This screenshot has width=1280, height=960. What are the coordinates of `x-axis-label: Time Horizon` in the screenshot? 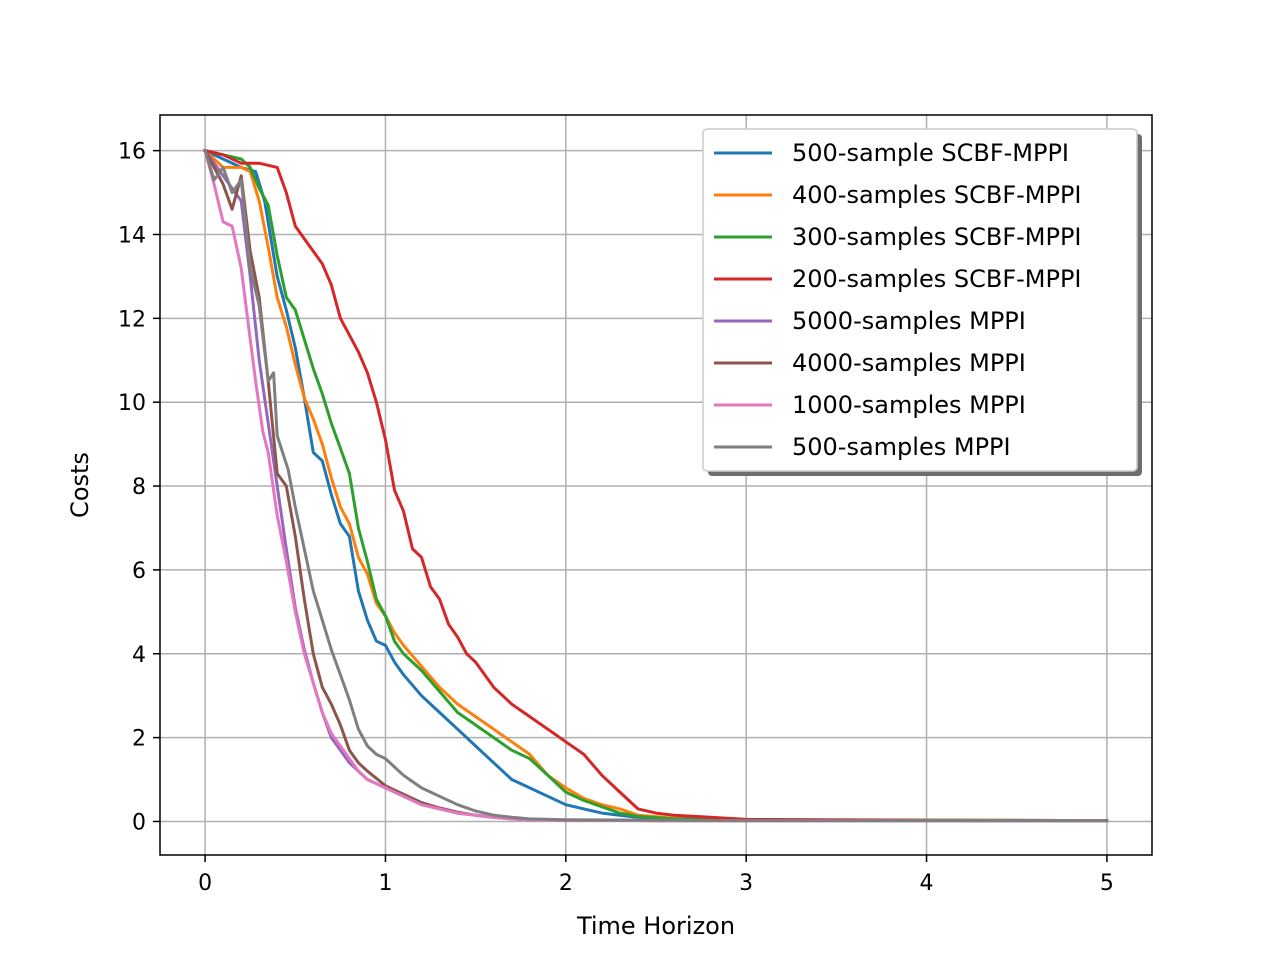 It's located at (655, 926).